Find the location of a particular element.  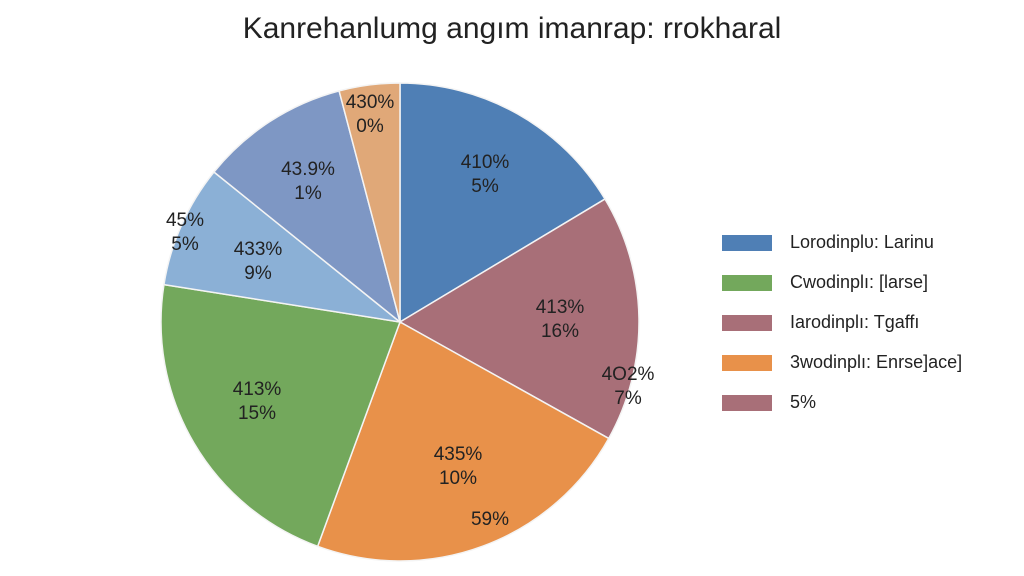

slice-label: 433% is located at coordinates (258, 249).